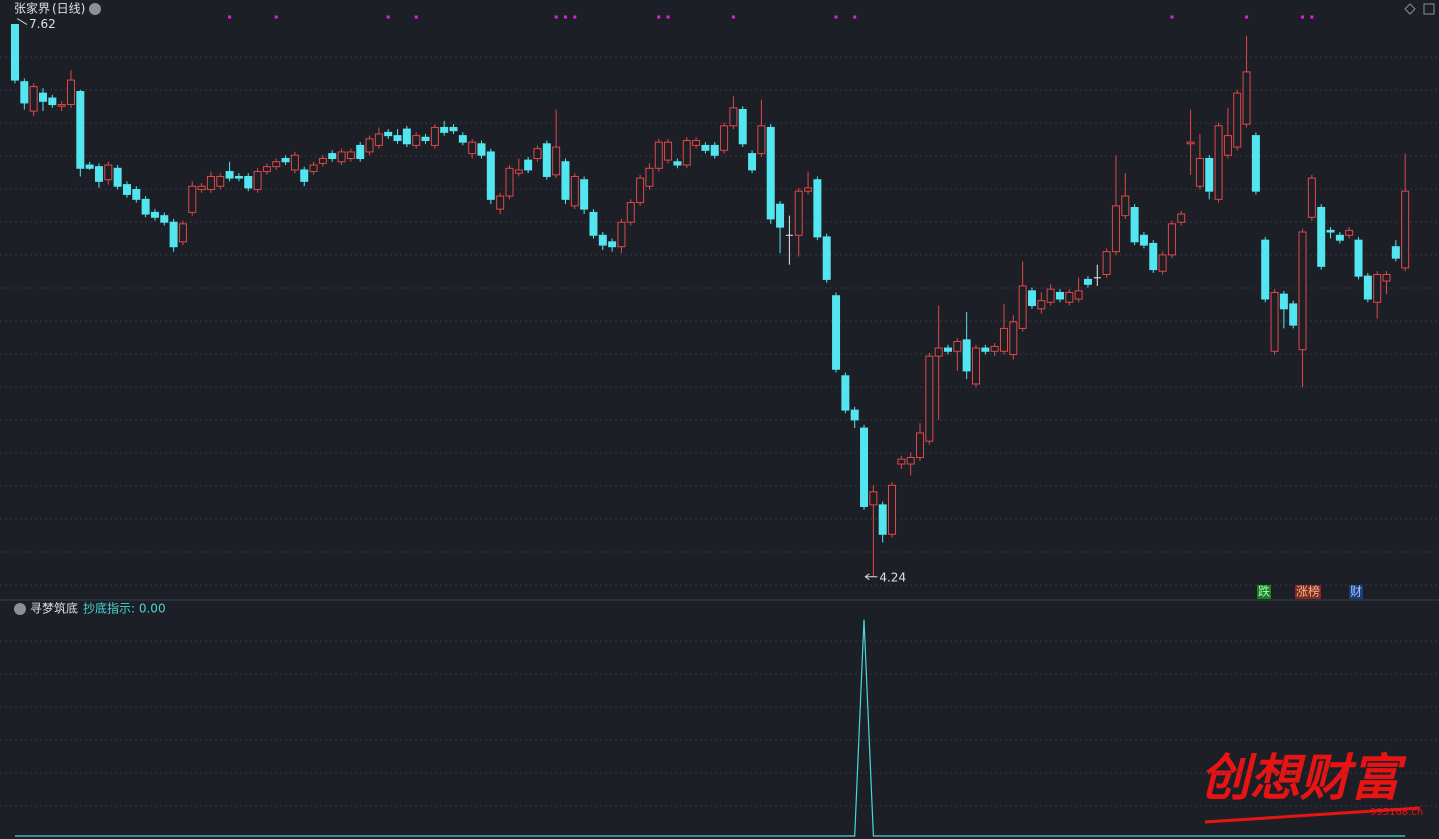  What do you see at coordinates (54, 608) in the screenshot?
I see `indicator-title: 寻梦筑底` at bounding box center [54, 608].